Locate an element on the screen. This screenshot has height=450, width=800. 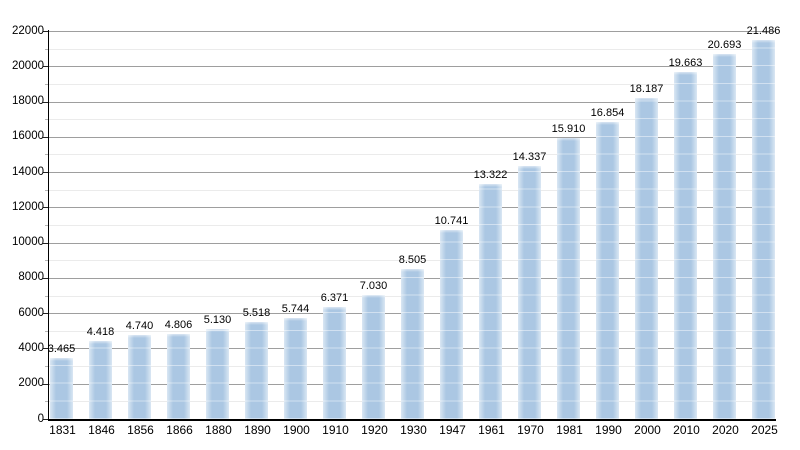
bar-value-label: 8.505 is located at coordinates (412, 260).